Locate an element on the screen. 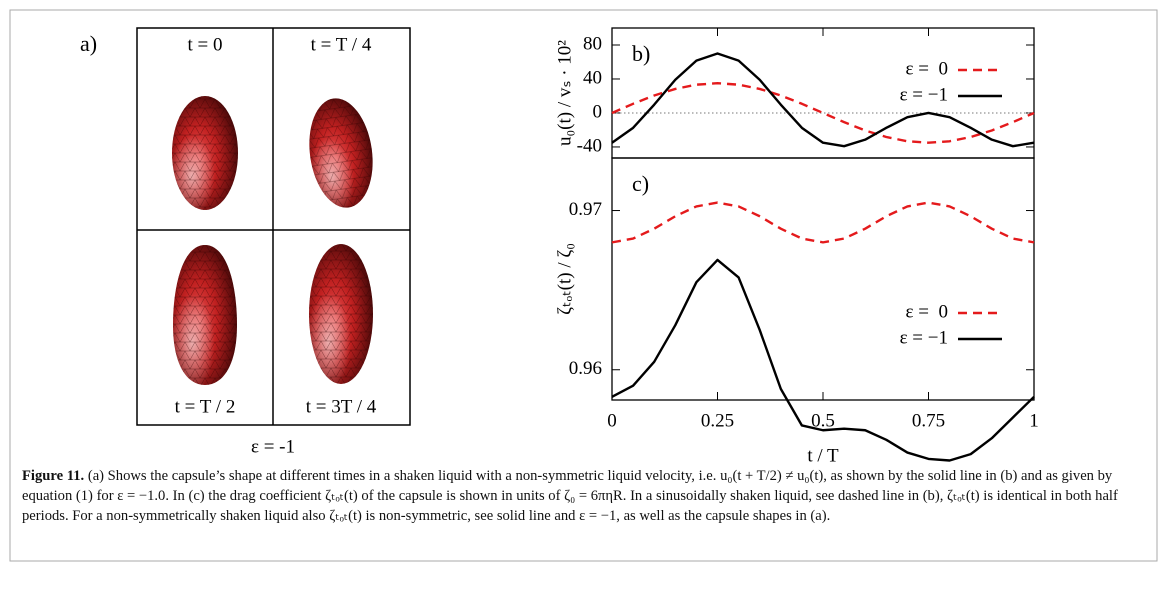 This screenshot has width=1168, height=599. panel-footer: ε = -1 is located at coordinates (273, 446).